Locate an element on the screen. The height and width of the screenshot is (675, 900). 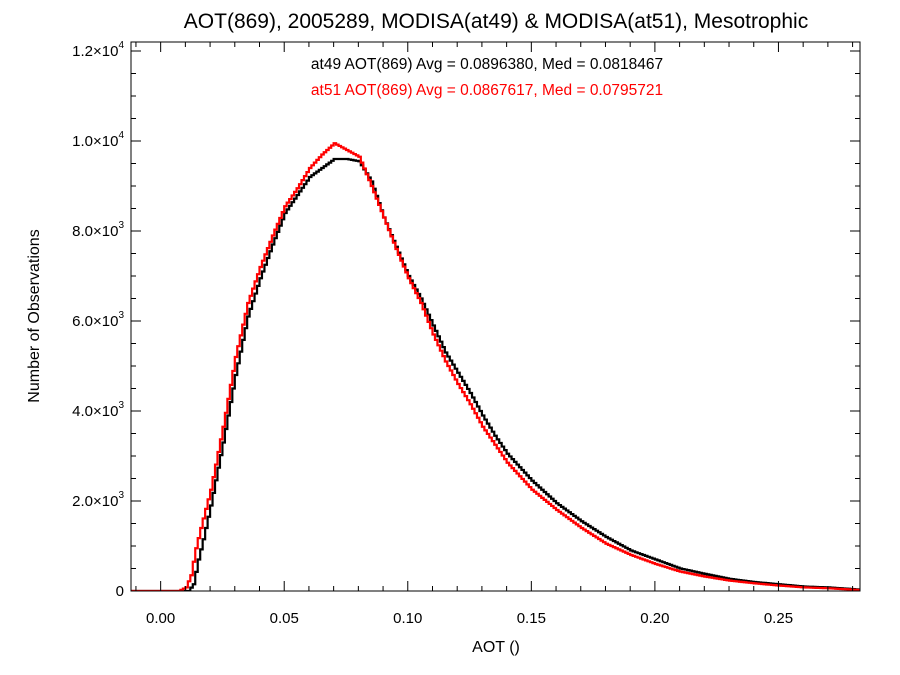
y-tick-label: 1.0×10⁴ is located at coordinates (98, 140).